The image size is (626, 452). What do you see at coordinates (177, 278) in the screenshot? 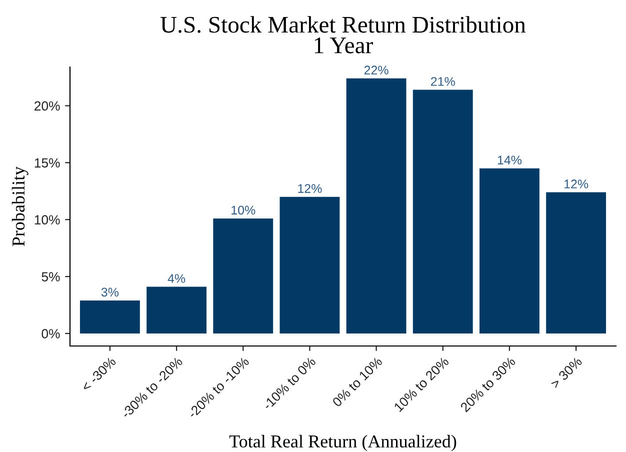
I see `data-label: 4%` at bounding box center [177, 278].